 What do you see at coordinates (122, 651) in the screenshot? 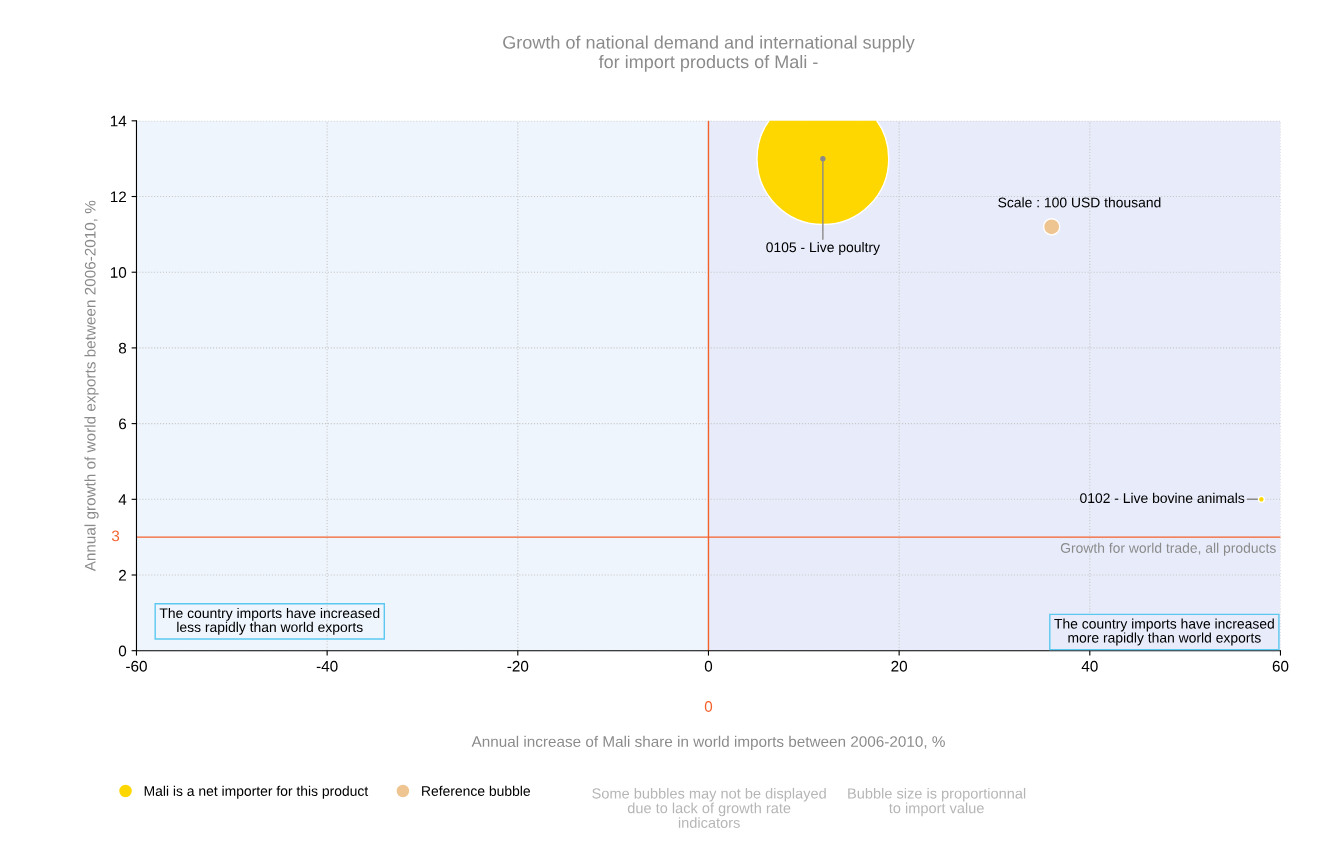
I see `y-tick-label: 0` at bounding box center [122, 651].